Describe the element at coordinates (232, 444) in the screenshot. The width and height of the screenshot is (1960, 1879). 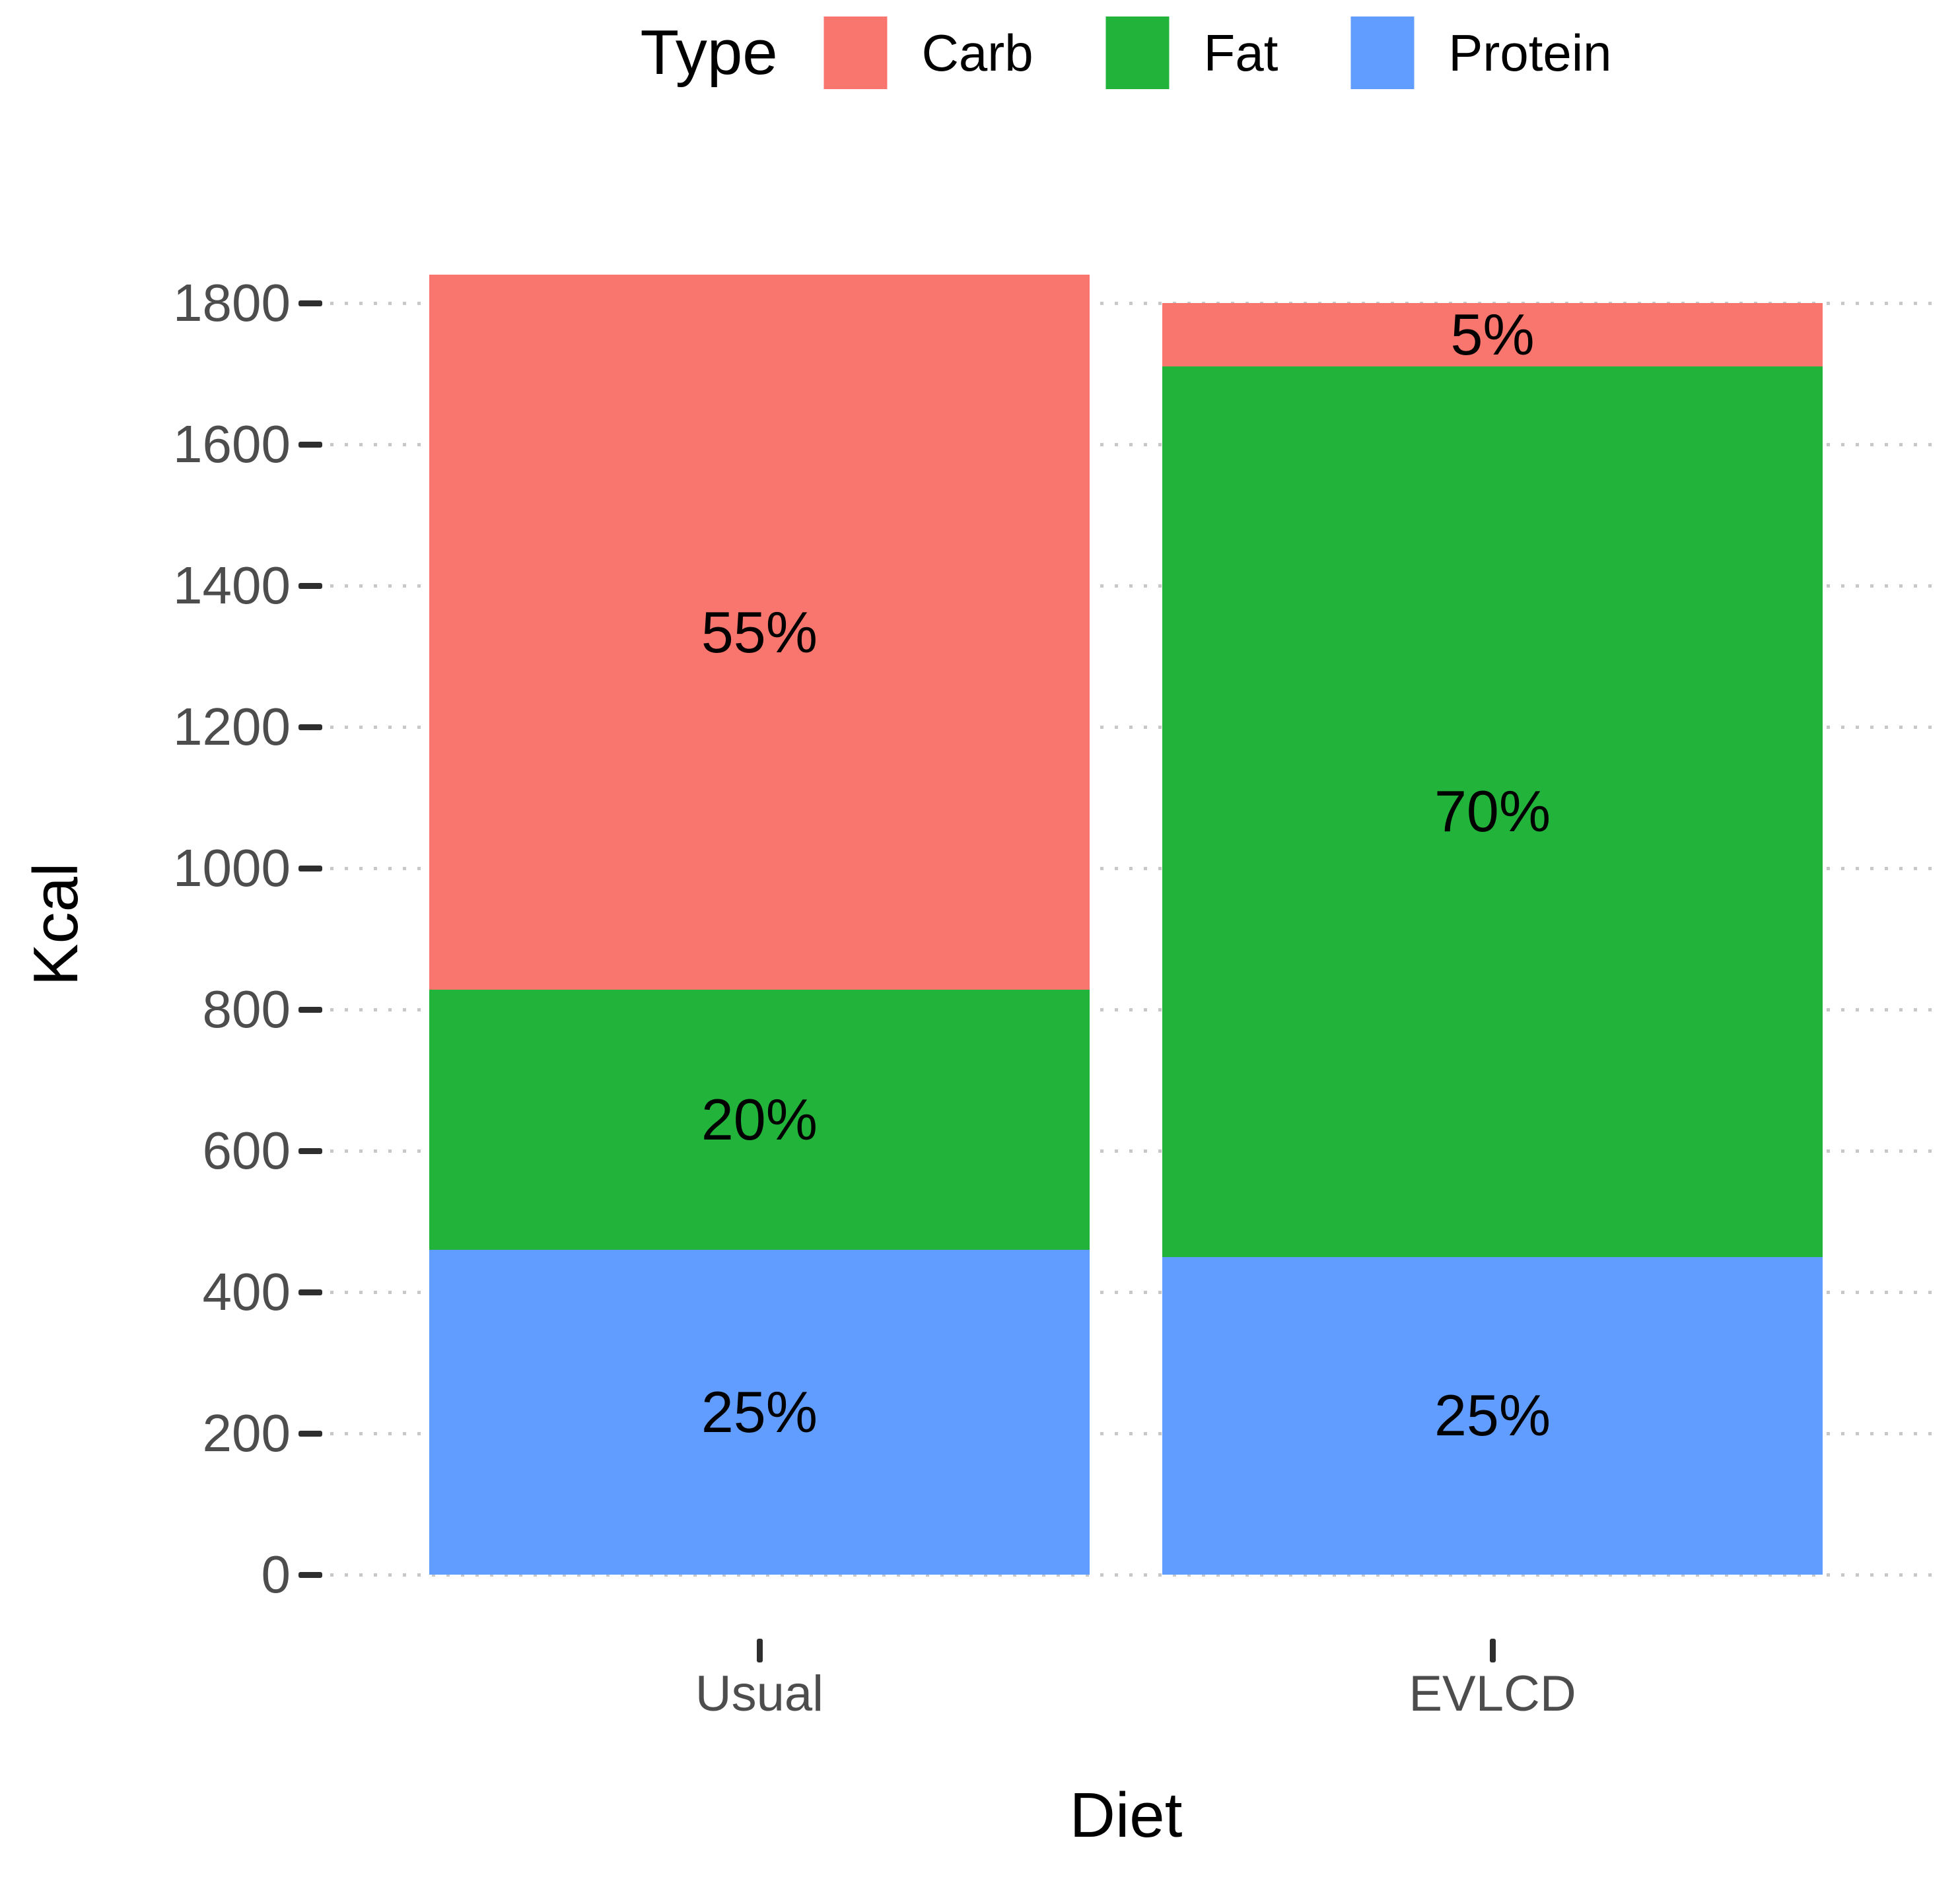
I see `y-tick-label: 1600` at that location.